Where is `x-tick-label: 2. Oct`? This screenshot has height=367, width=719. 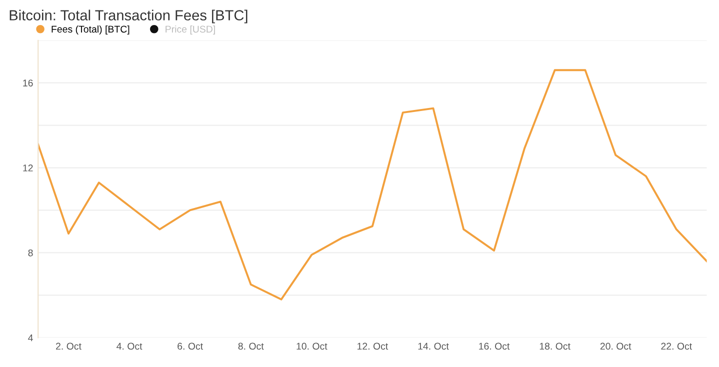
x-tick-label: 2. Oct is located at coordinates (69, 346).